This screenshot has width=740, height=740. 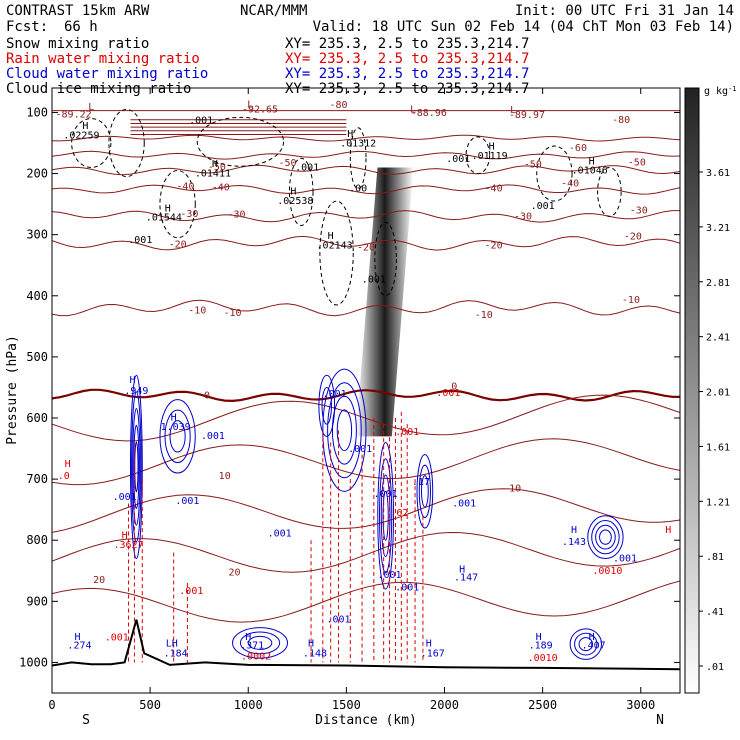 I want to click on y-tick-label: 600, so click(x=37, y=418).